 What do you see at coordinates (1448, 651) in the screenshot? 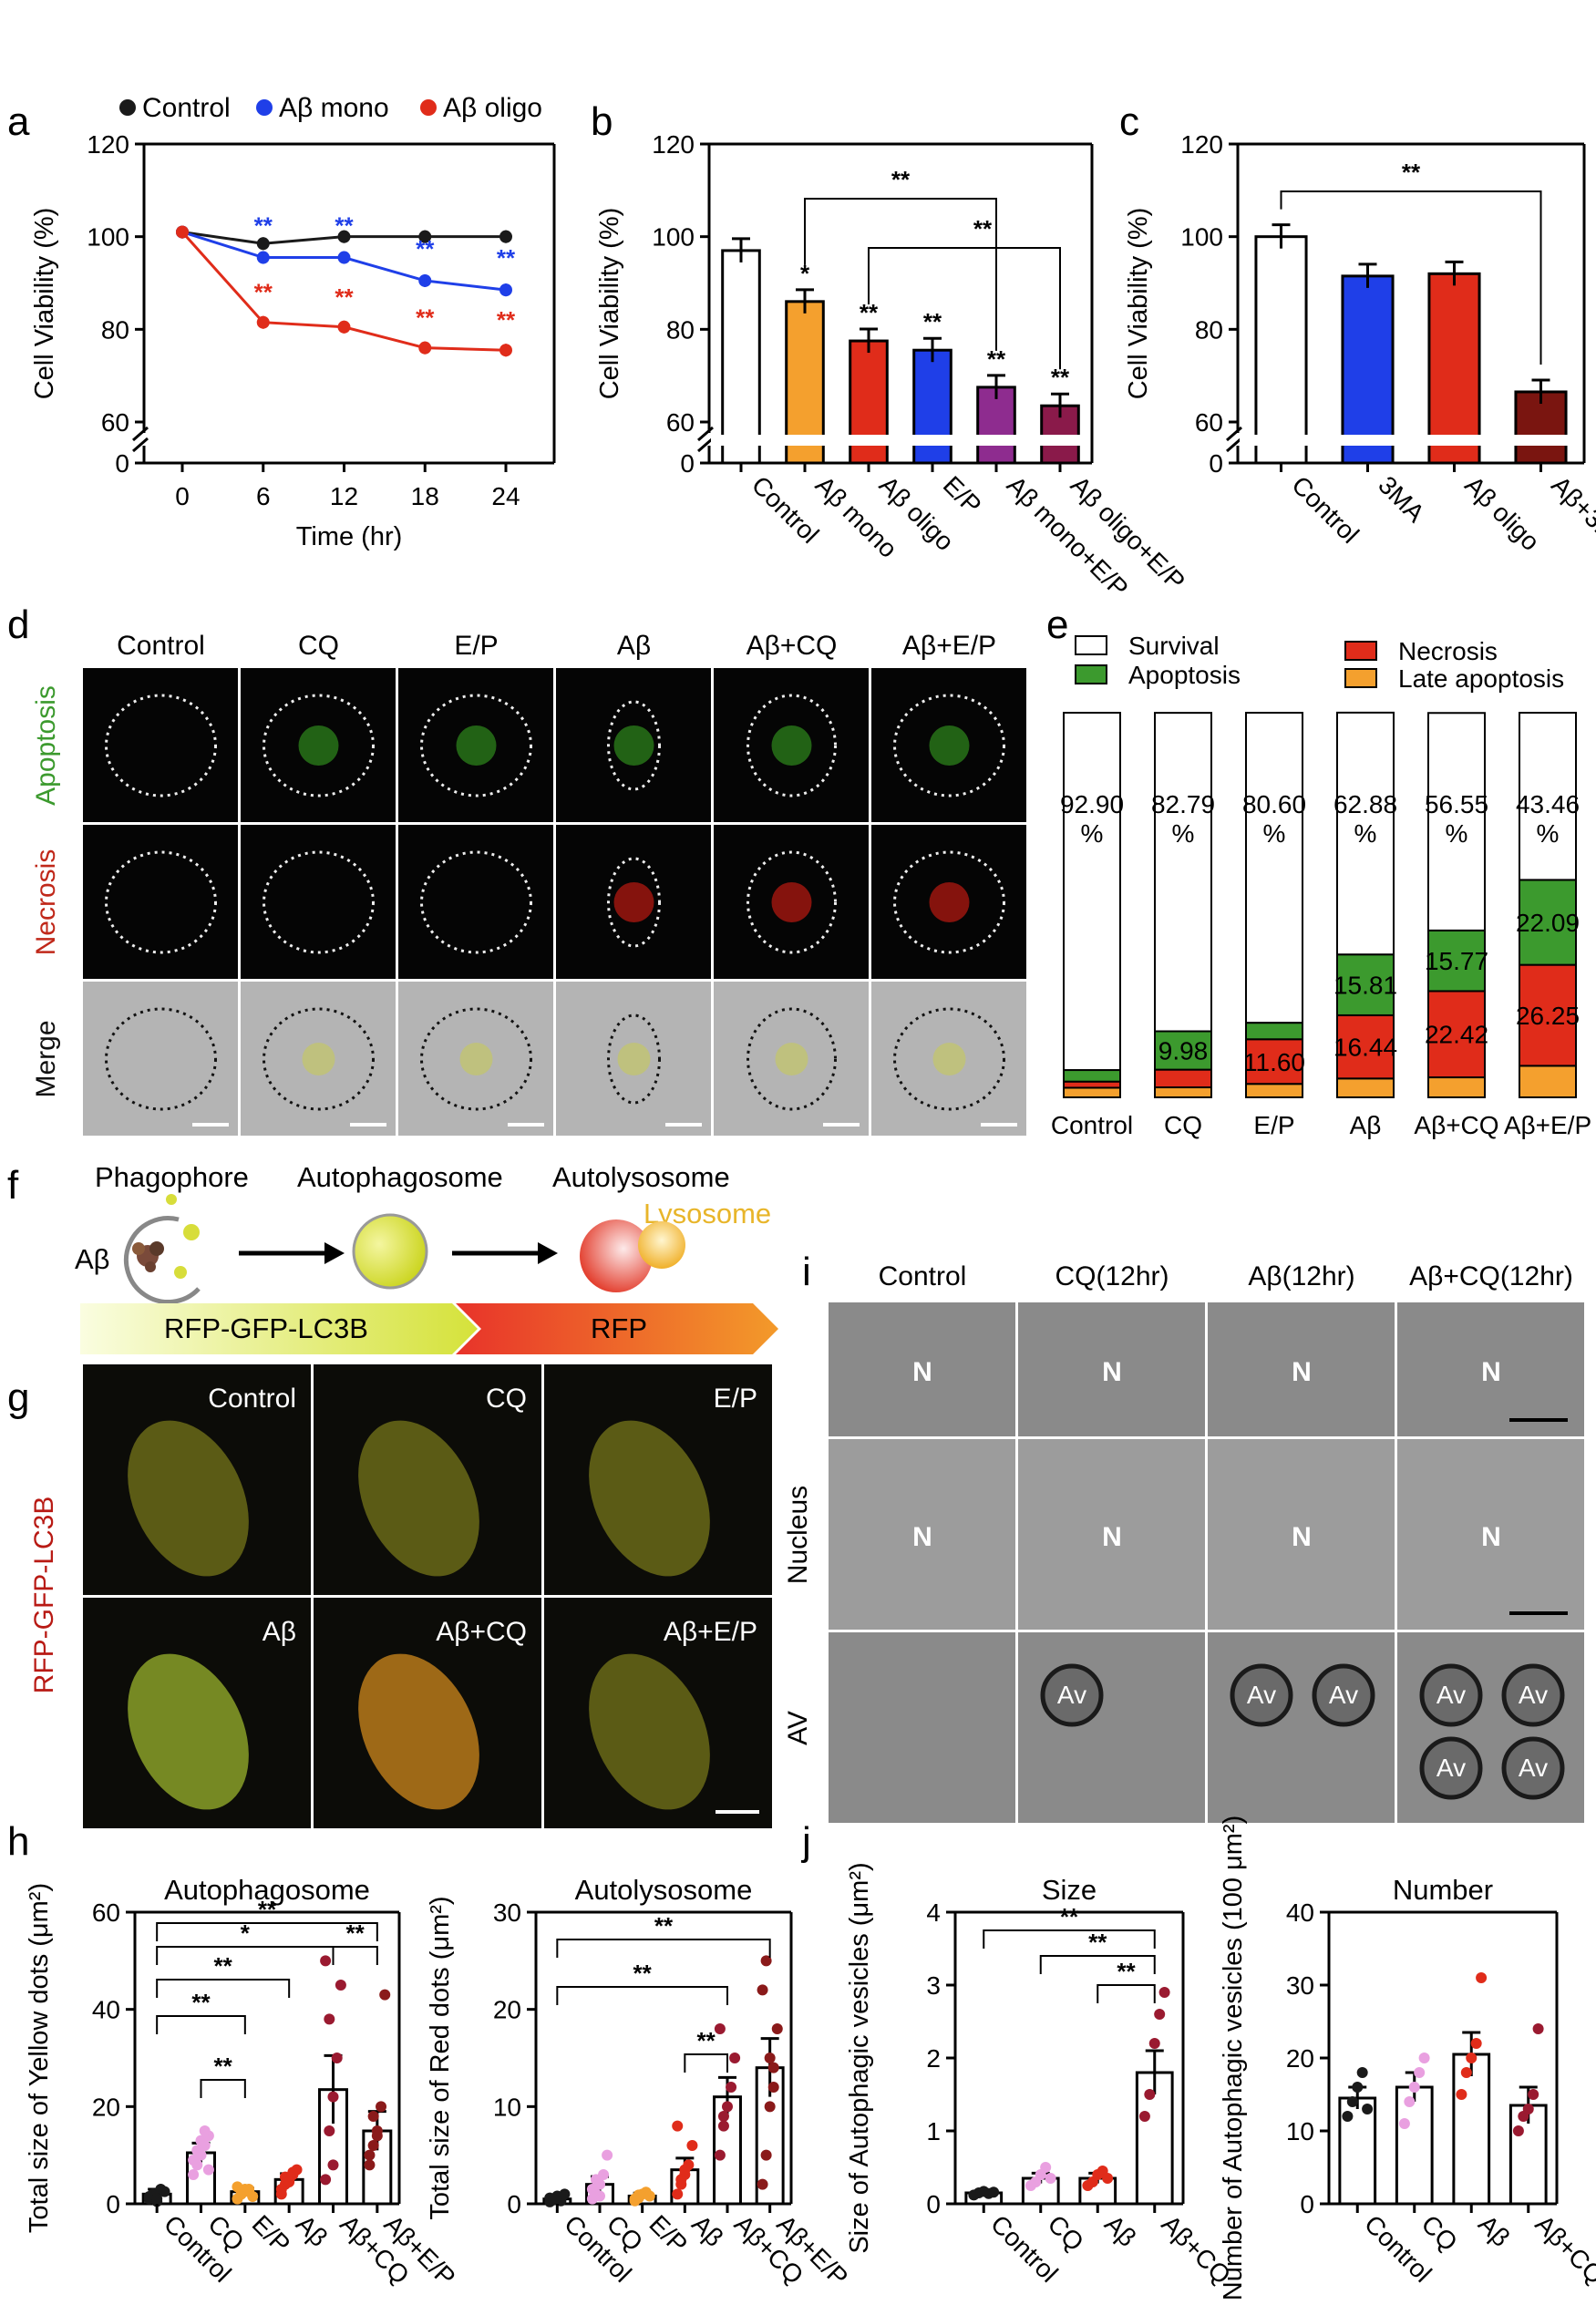
I see `legend-label: Necrosis` at bounding box center [1448, 651].